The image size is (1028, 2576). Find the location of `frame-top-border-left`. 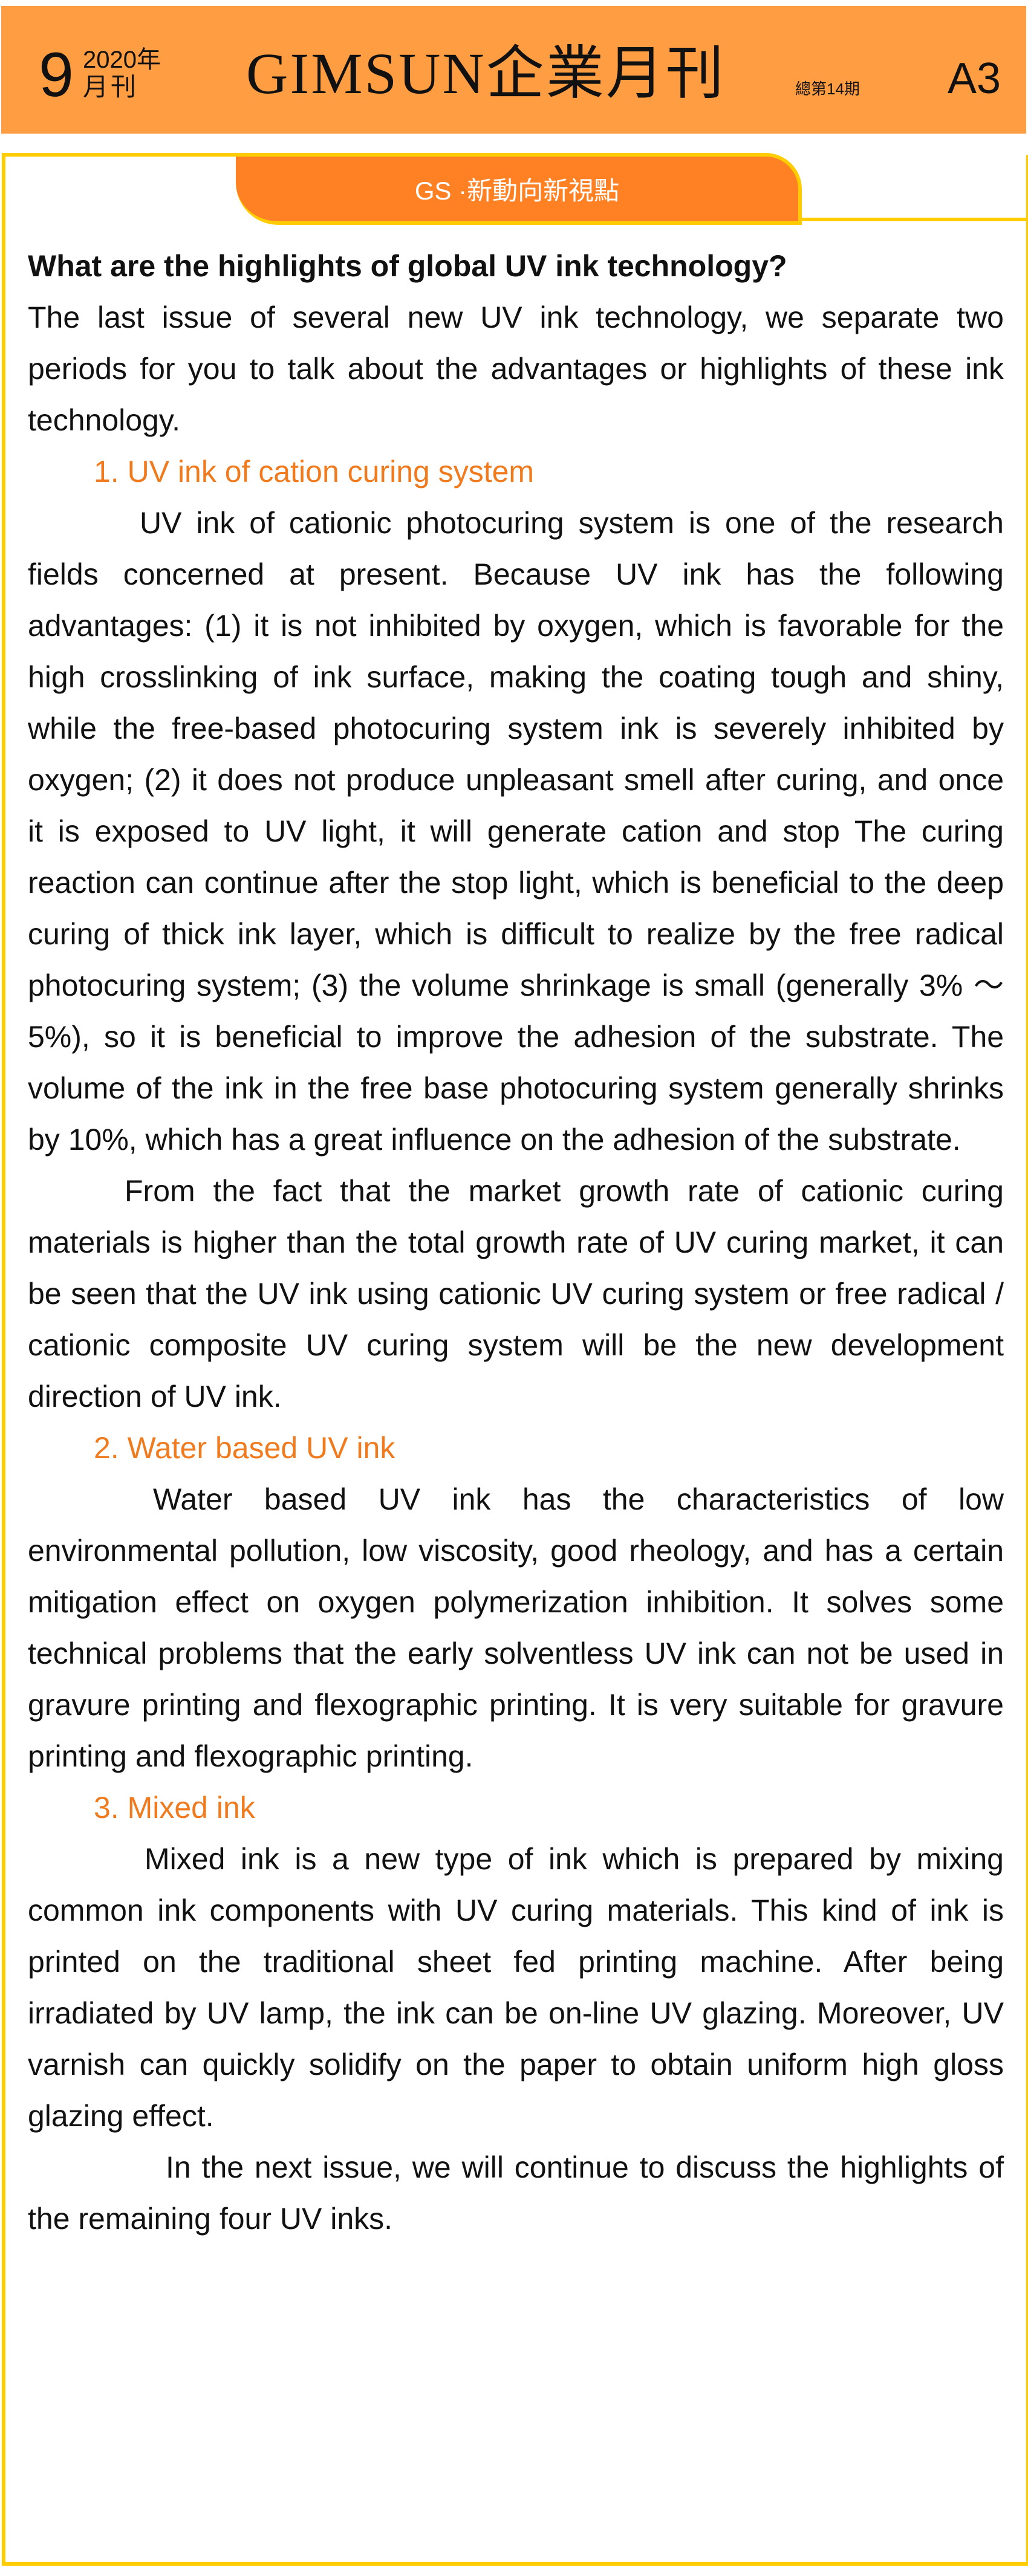

frame-top-border-left is located at coordinates (120, 155).